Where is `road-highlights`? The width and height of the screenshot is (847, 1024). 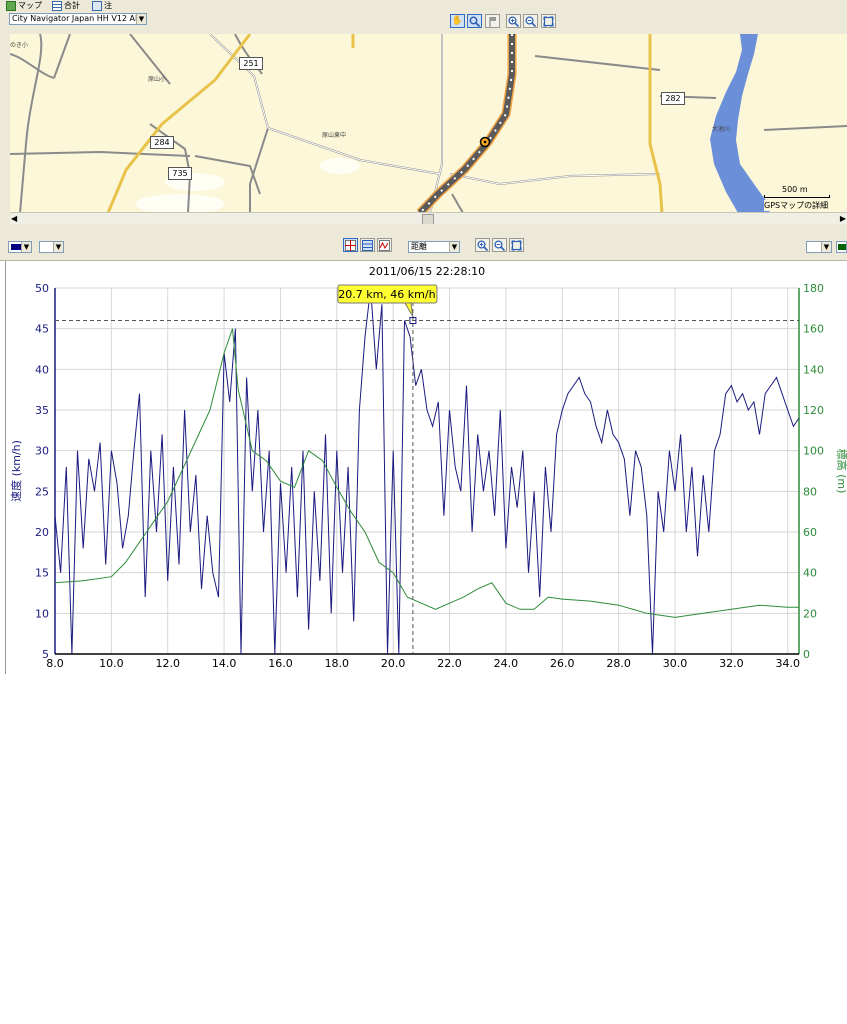 road-highlights is located at coordinates (435, 123).